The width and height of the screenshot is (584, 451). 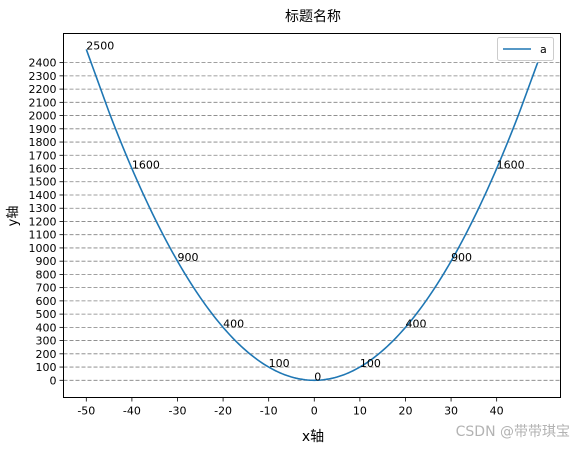 What do you see at coordinates (405, 411) in the screenshot?
I see `x-tick-label: 20` at bounding box center [405, 411].